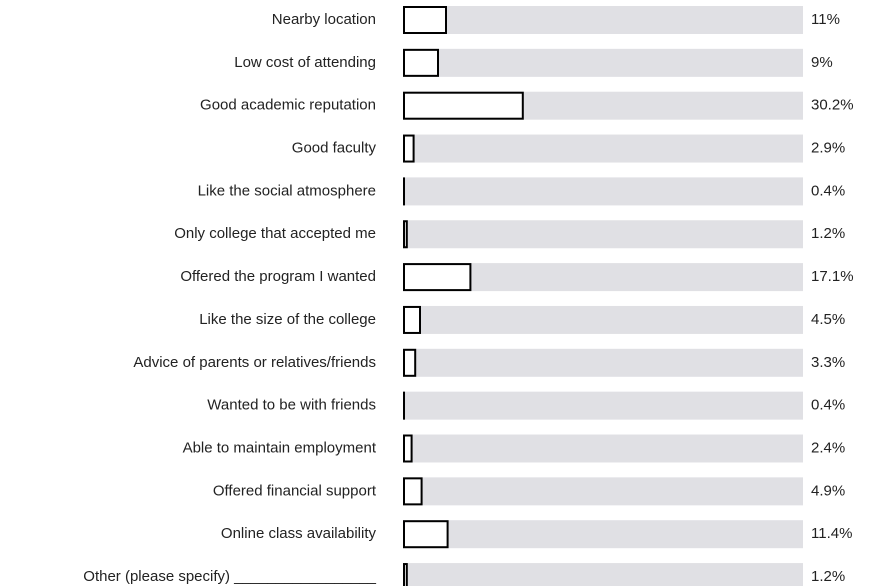  What do you see at coordinates (287, 319) in the screenshot?
I see `category-label: Like the size of the college` at bounding box center [287, 319].